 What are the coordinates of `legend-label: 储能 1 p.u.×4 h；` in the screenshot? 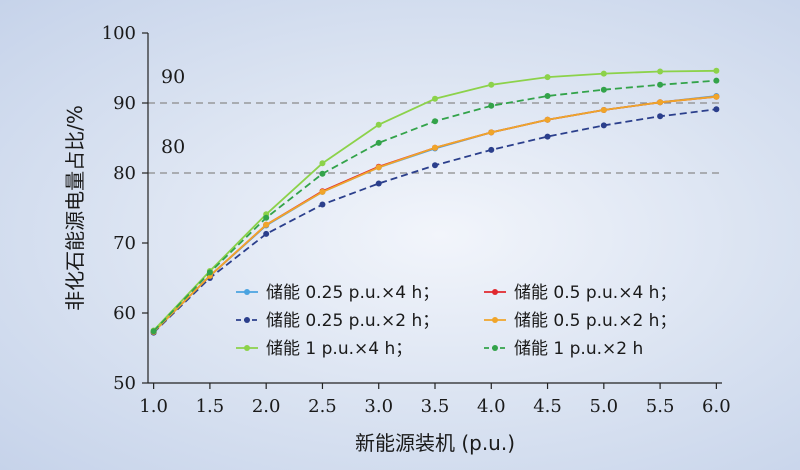 It's located at (339, 349).